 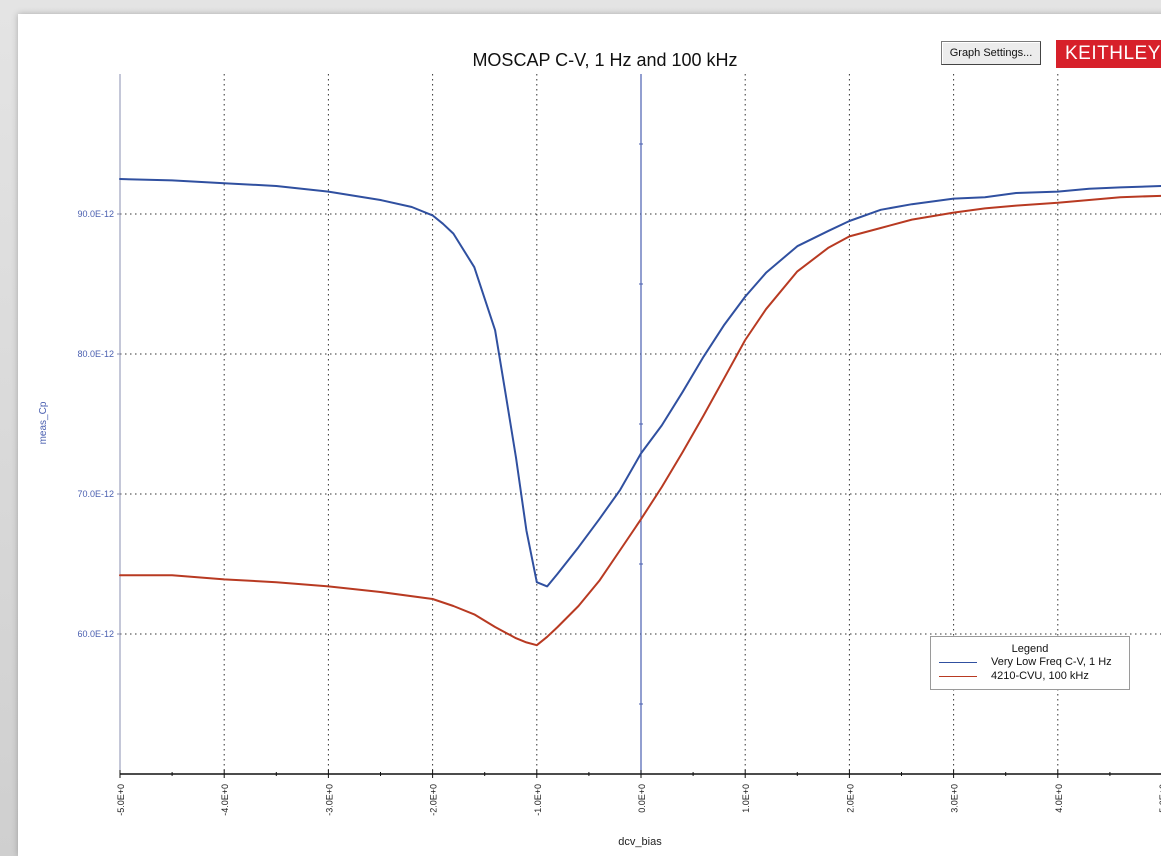 What do you see at coordinates (642, 798) in the screenshot?
I see `x-tick-label-5: 0.0E+0` at bounding box center [642, 798].